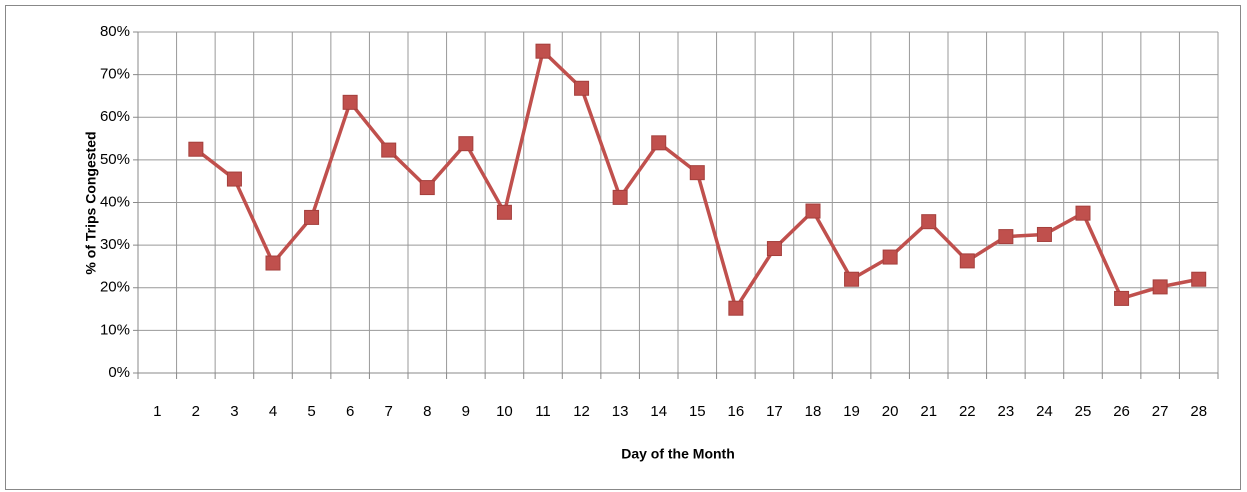  What do you see at coordinates (928, 411) in the screenshot?
I see `x-tick-label: 21` at bounding box center [928, 411].